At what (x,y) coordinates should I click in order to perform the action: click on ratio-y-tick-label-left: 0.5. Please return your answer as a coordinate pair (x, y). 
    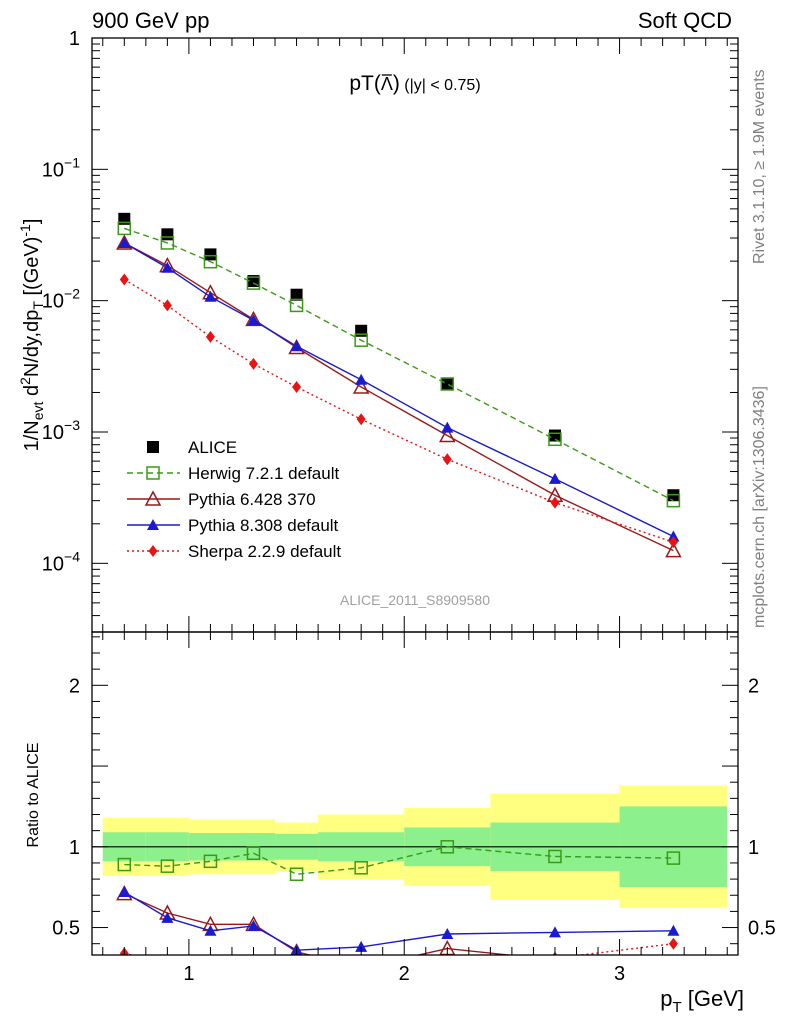
    Looking at the image, I should click on (66, 929).